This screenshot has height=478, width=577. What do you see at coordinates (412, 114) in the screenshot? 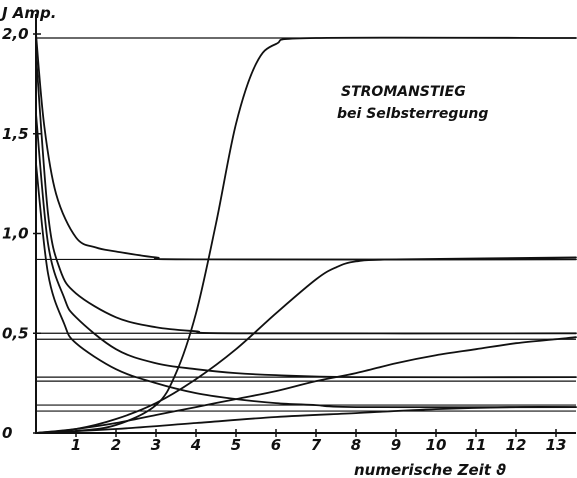
I see `chart-subtitle: bei Selbsterregung` at bounding box center [412, 114].